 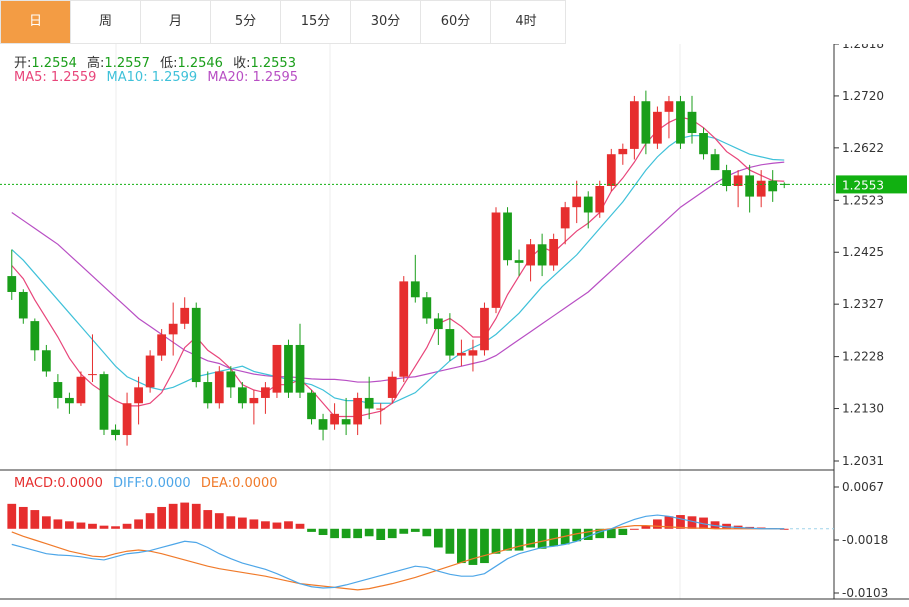 I want to click on period-tabs: 日周月 5分 15分 30分 60分 4时, so click(x=283, y=22).